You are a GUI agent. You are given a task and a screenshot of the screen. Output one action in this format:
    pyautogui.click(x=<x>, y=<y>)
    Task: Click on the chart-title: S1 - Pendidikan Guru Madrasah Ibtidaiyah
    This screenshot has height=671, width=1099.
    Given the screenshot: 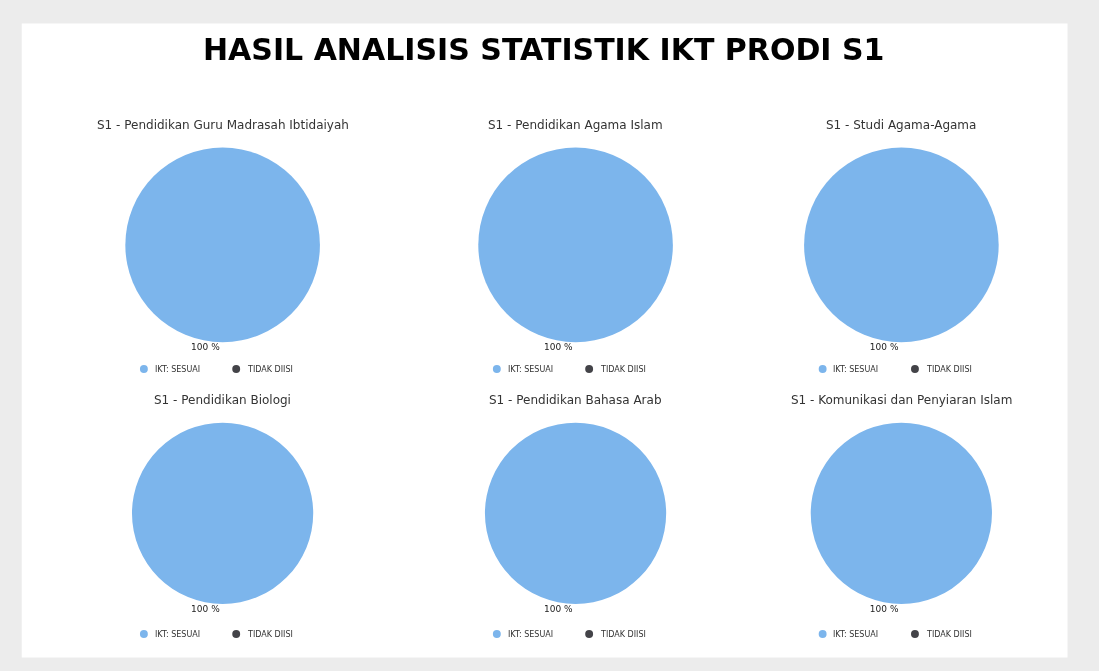 What is the action you would take?
    pyautogui.click(x=223, y=125)
    